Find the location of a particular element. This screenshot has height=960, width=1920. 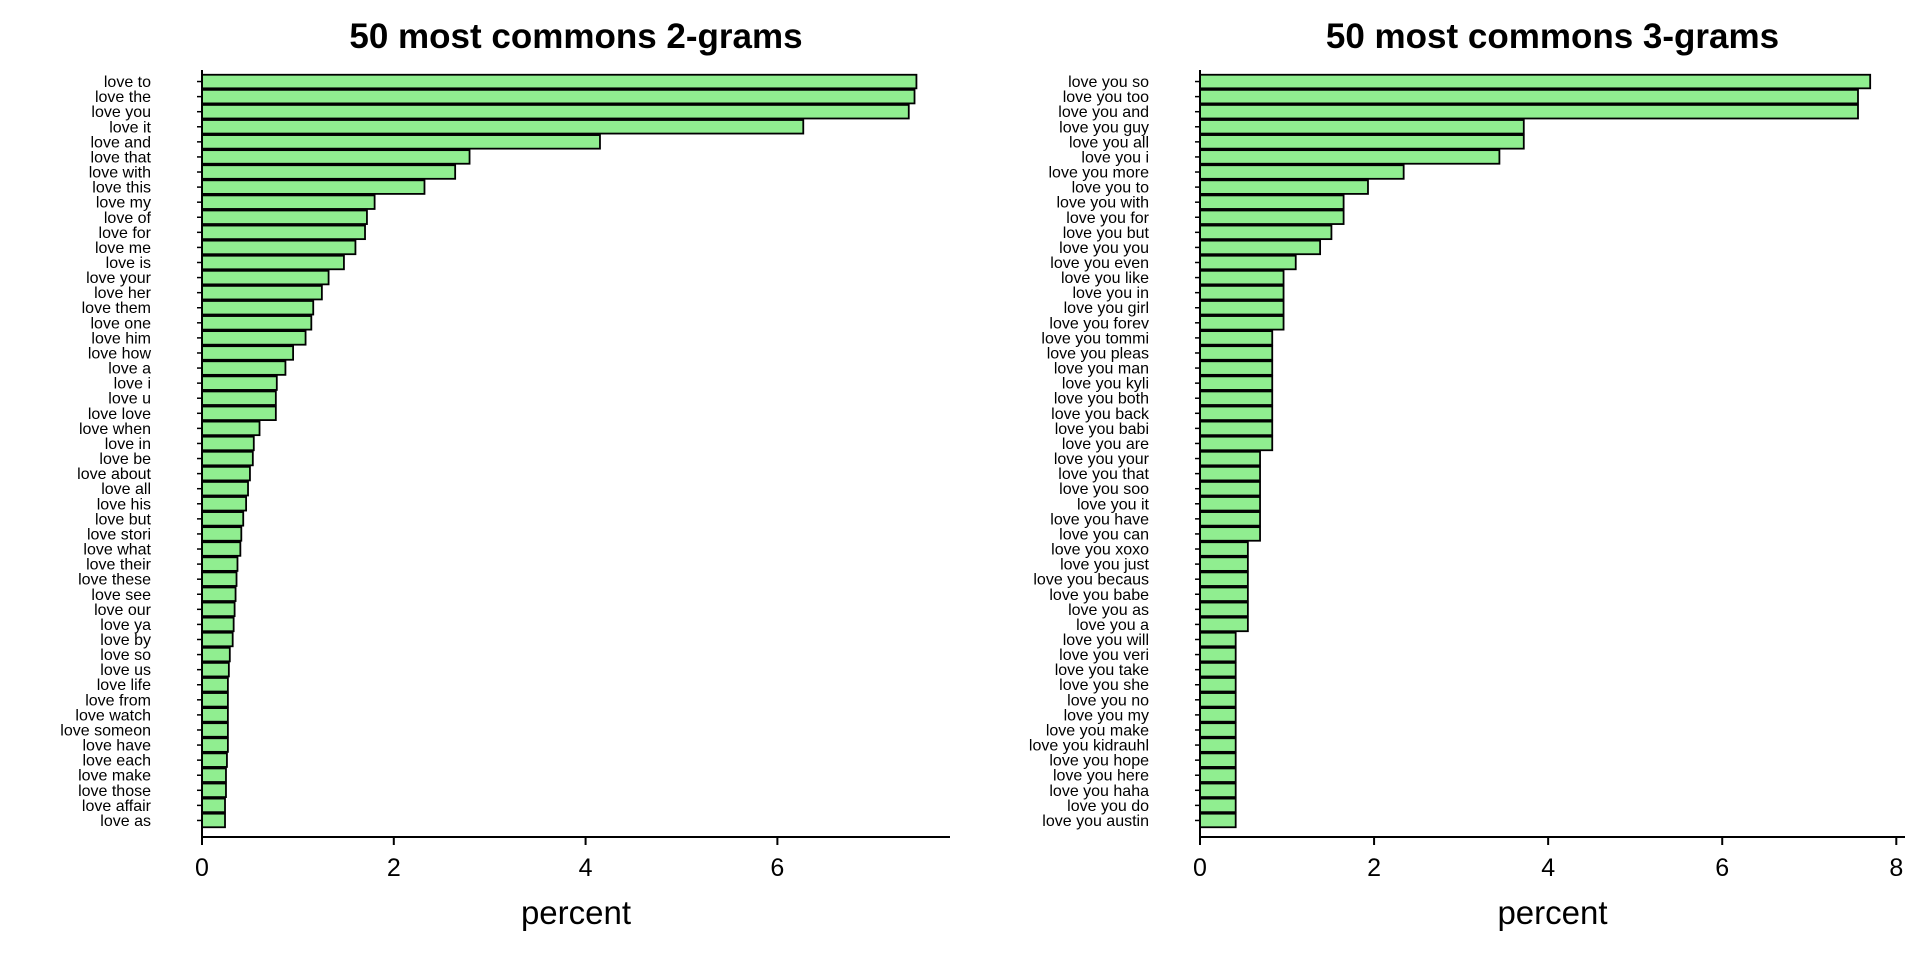

category-label: love stori is located at coordinates (119, 534).